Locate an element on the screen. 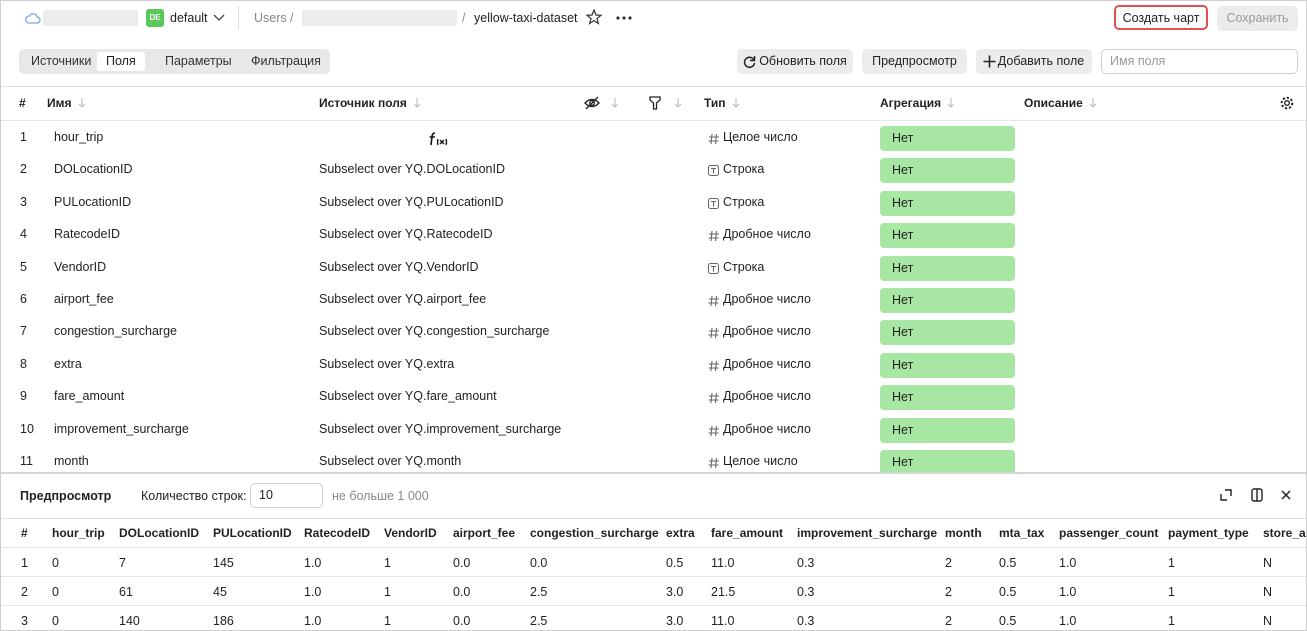 This screenshot has width=1307, height=631. field-source: Subselect over YQ.airport_fee is located at coordinates (403, 299).